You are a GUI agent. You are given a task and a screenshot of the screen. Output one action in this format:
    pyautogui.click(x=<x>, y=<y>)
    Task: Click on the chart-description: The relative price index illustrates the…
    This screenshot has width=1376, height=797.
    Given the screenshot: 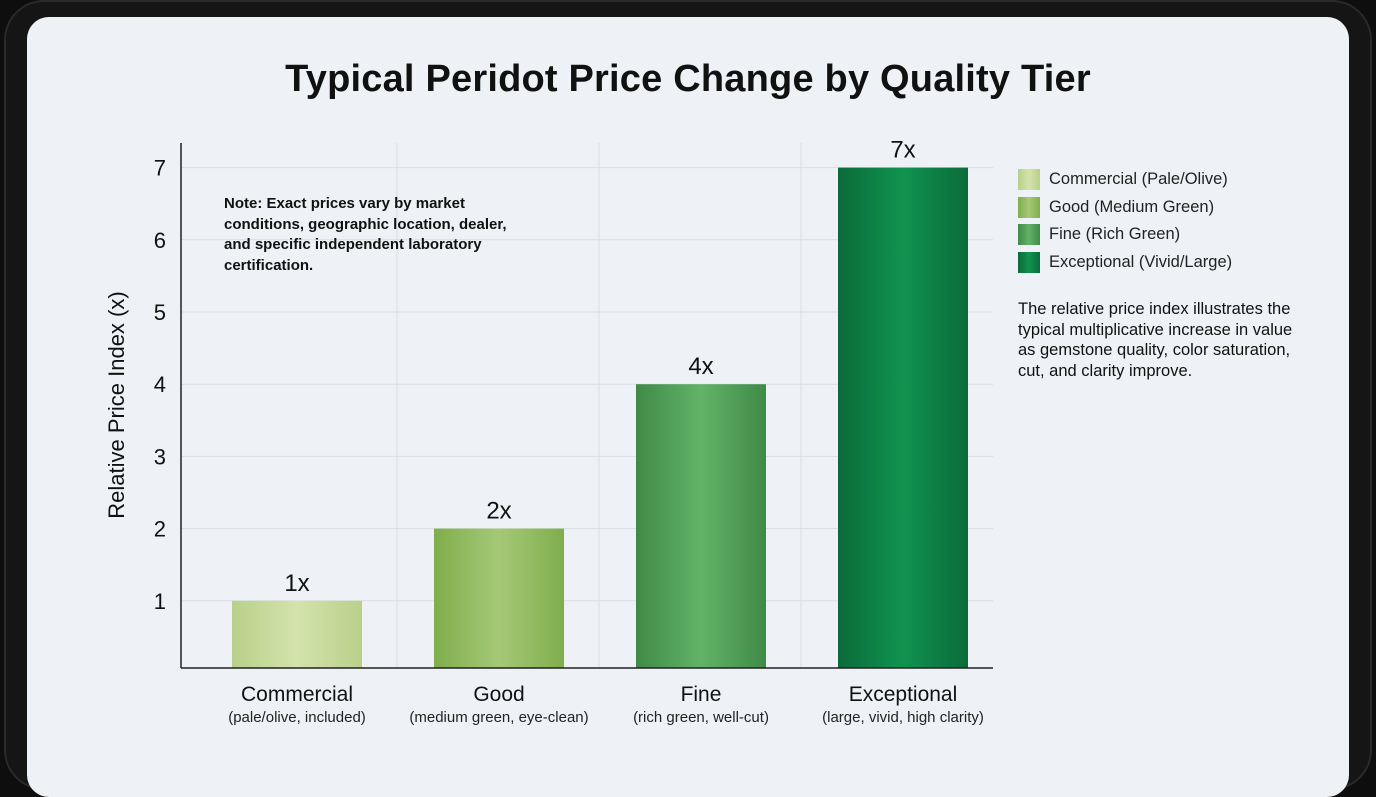 What is the action you would take?
    pyautogui.click(x=1155, y=340)
    